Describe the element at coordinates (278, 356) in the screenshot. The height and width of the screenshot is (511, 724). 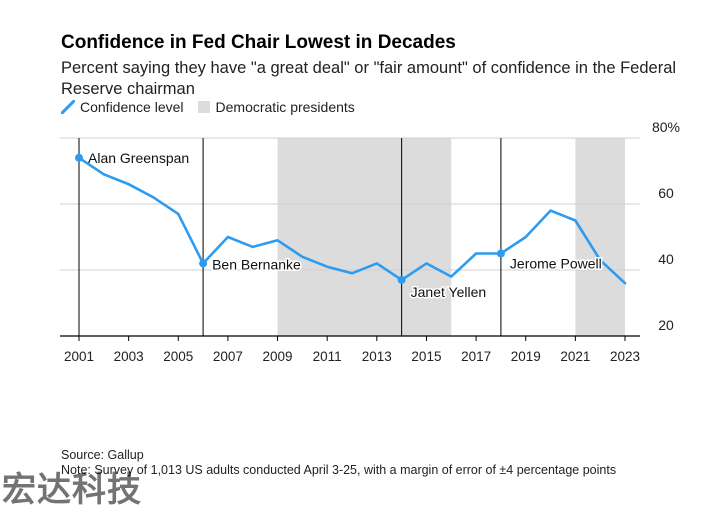
I see `x-tick-label-2009: 2009` at that location.